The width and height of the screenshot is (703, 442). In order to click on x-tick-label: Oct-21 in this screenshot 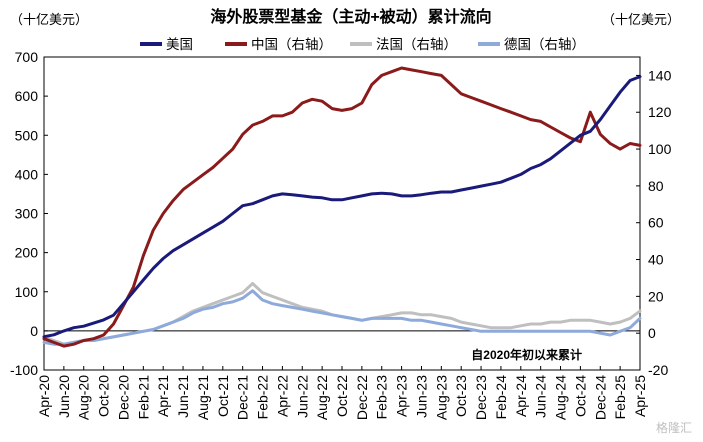, I will do `click(223, 396)`.